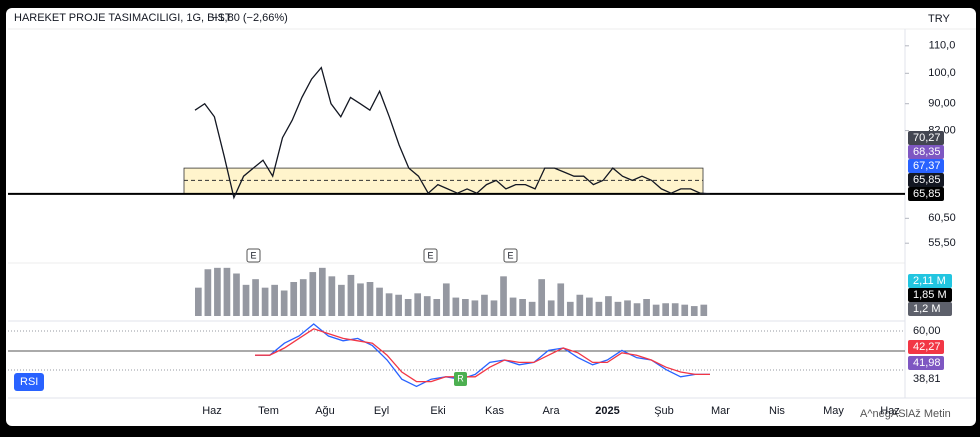  What do you see at coordinates (930, 295) in the screenshot?
I see `volume-tag-label: 1,85 M` at bounding box center [930, 295].